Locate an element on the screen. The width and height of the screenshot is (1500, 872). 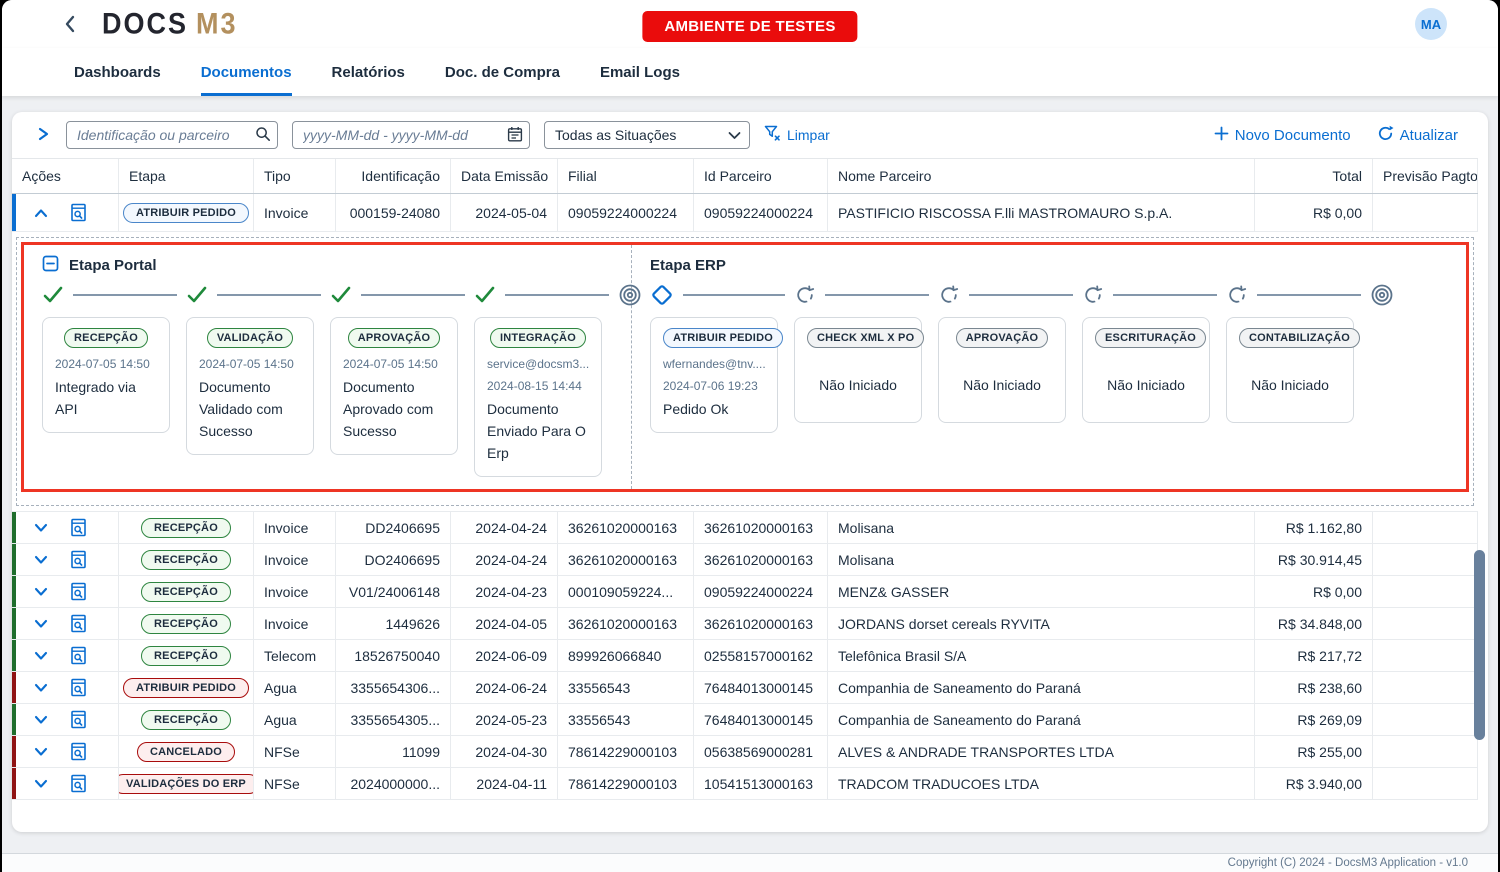
total-cell: R$ 255,00 is located at coordinates (1314, 751).